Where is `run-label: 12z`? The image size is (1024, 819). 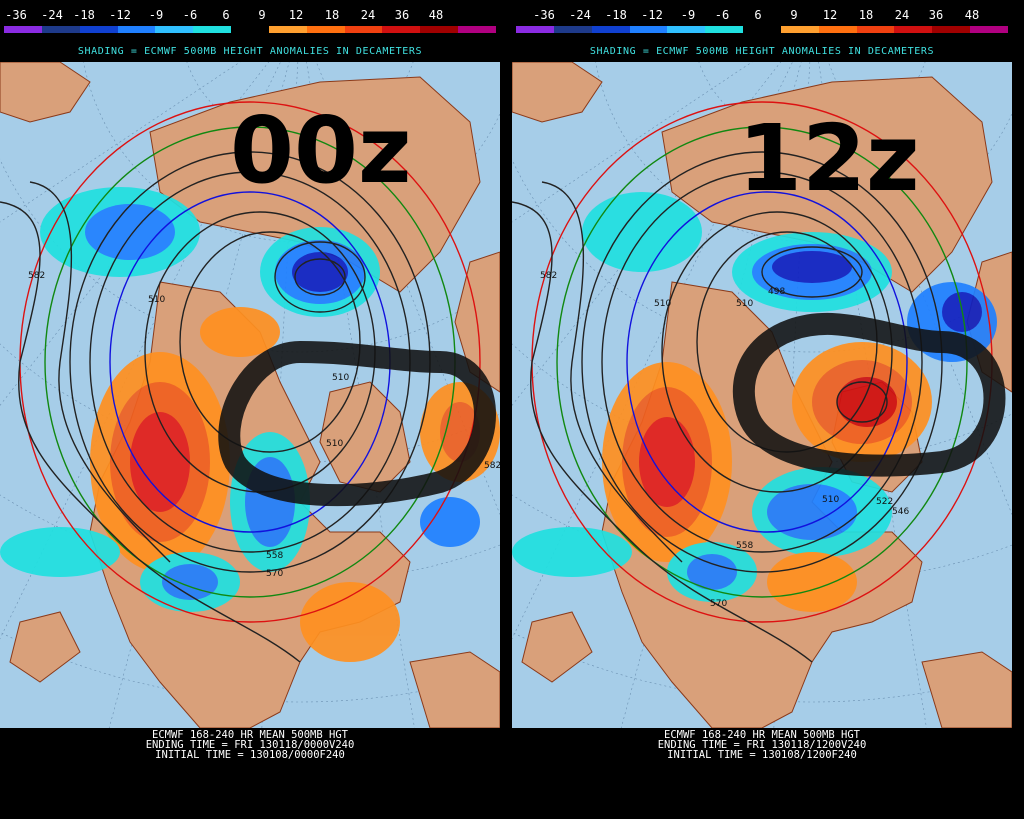 run-label: 12z is located at coordinates (829, 158).